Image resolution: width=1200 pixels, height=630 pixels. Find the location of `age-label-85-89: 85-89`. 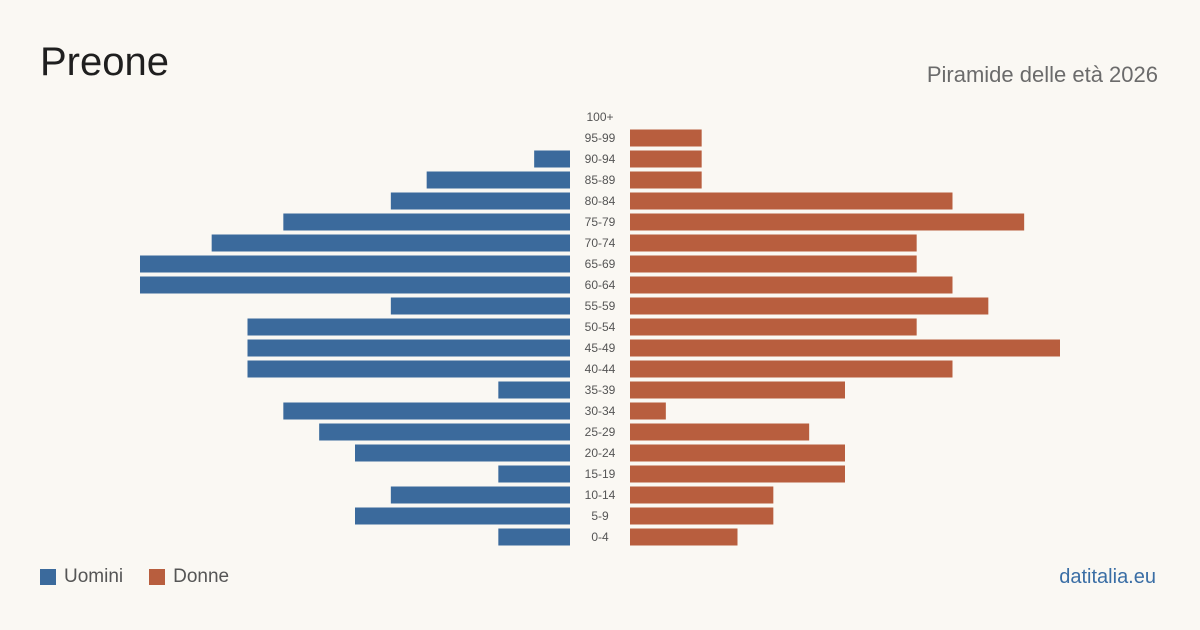

age-label-85-89: 85-89 is located at coordinates (600, 180).